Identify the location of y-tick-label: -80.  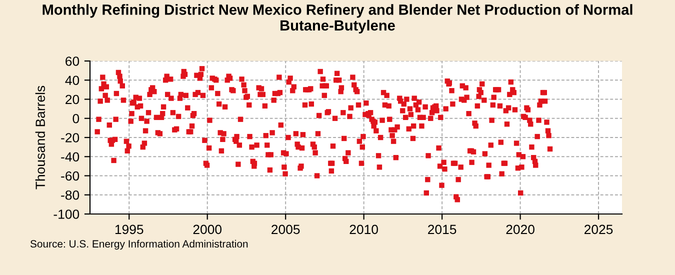
(70, 195).